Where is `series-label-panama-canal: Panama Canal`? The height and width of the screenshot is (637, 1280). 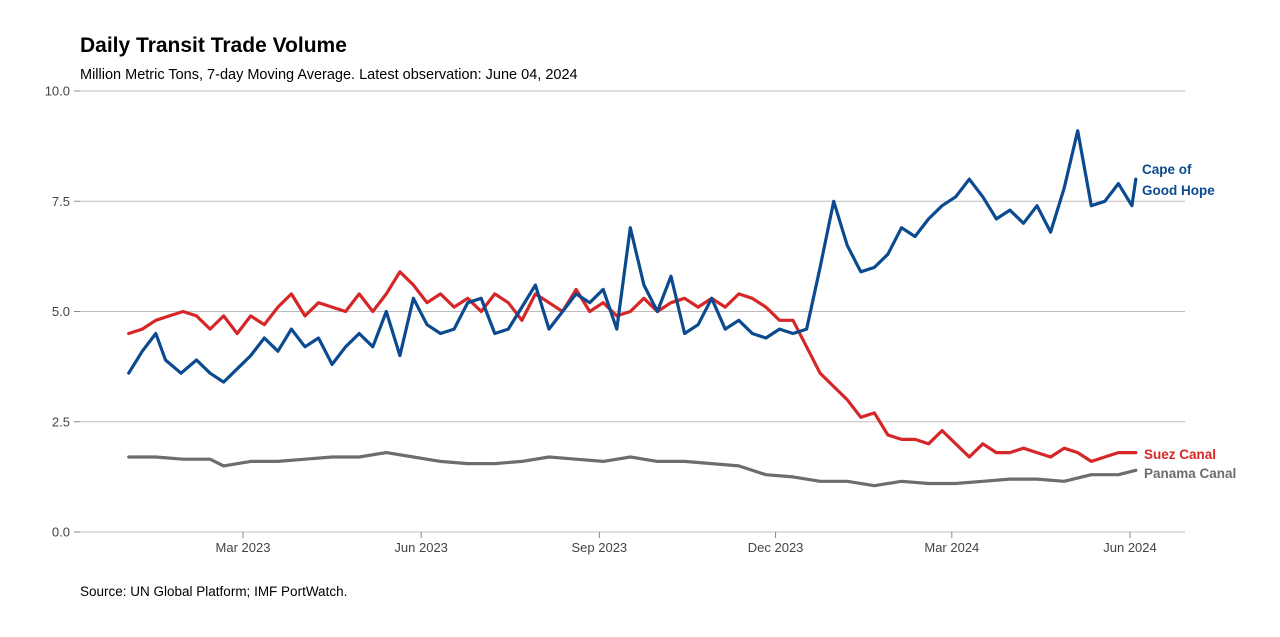
series-label-panama-canal: Panama Canal is located at coordinates (1190, 473).